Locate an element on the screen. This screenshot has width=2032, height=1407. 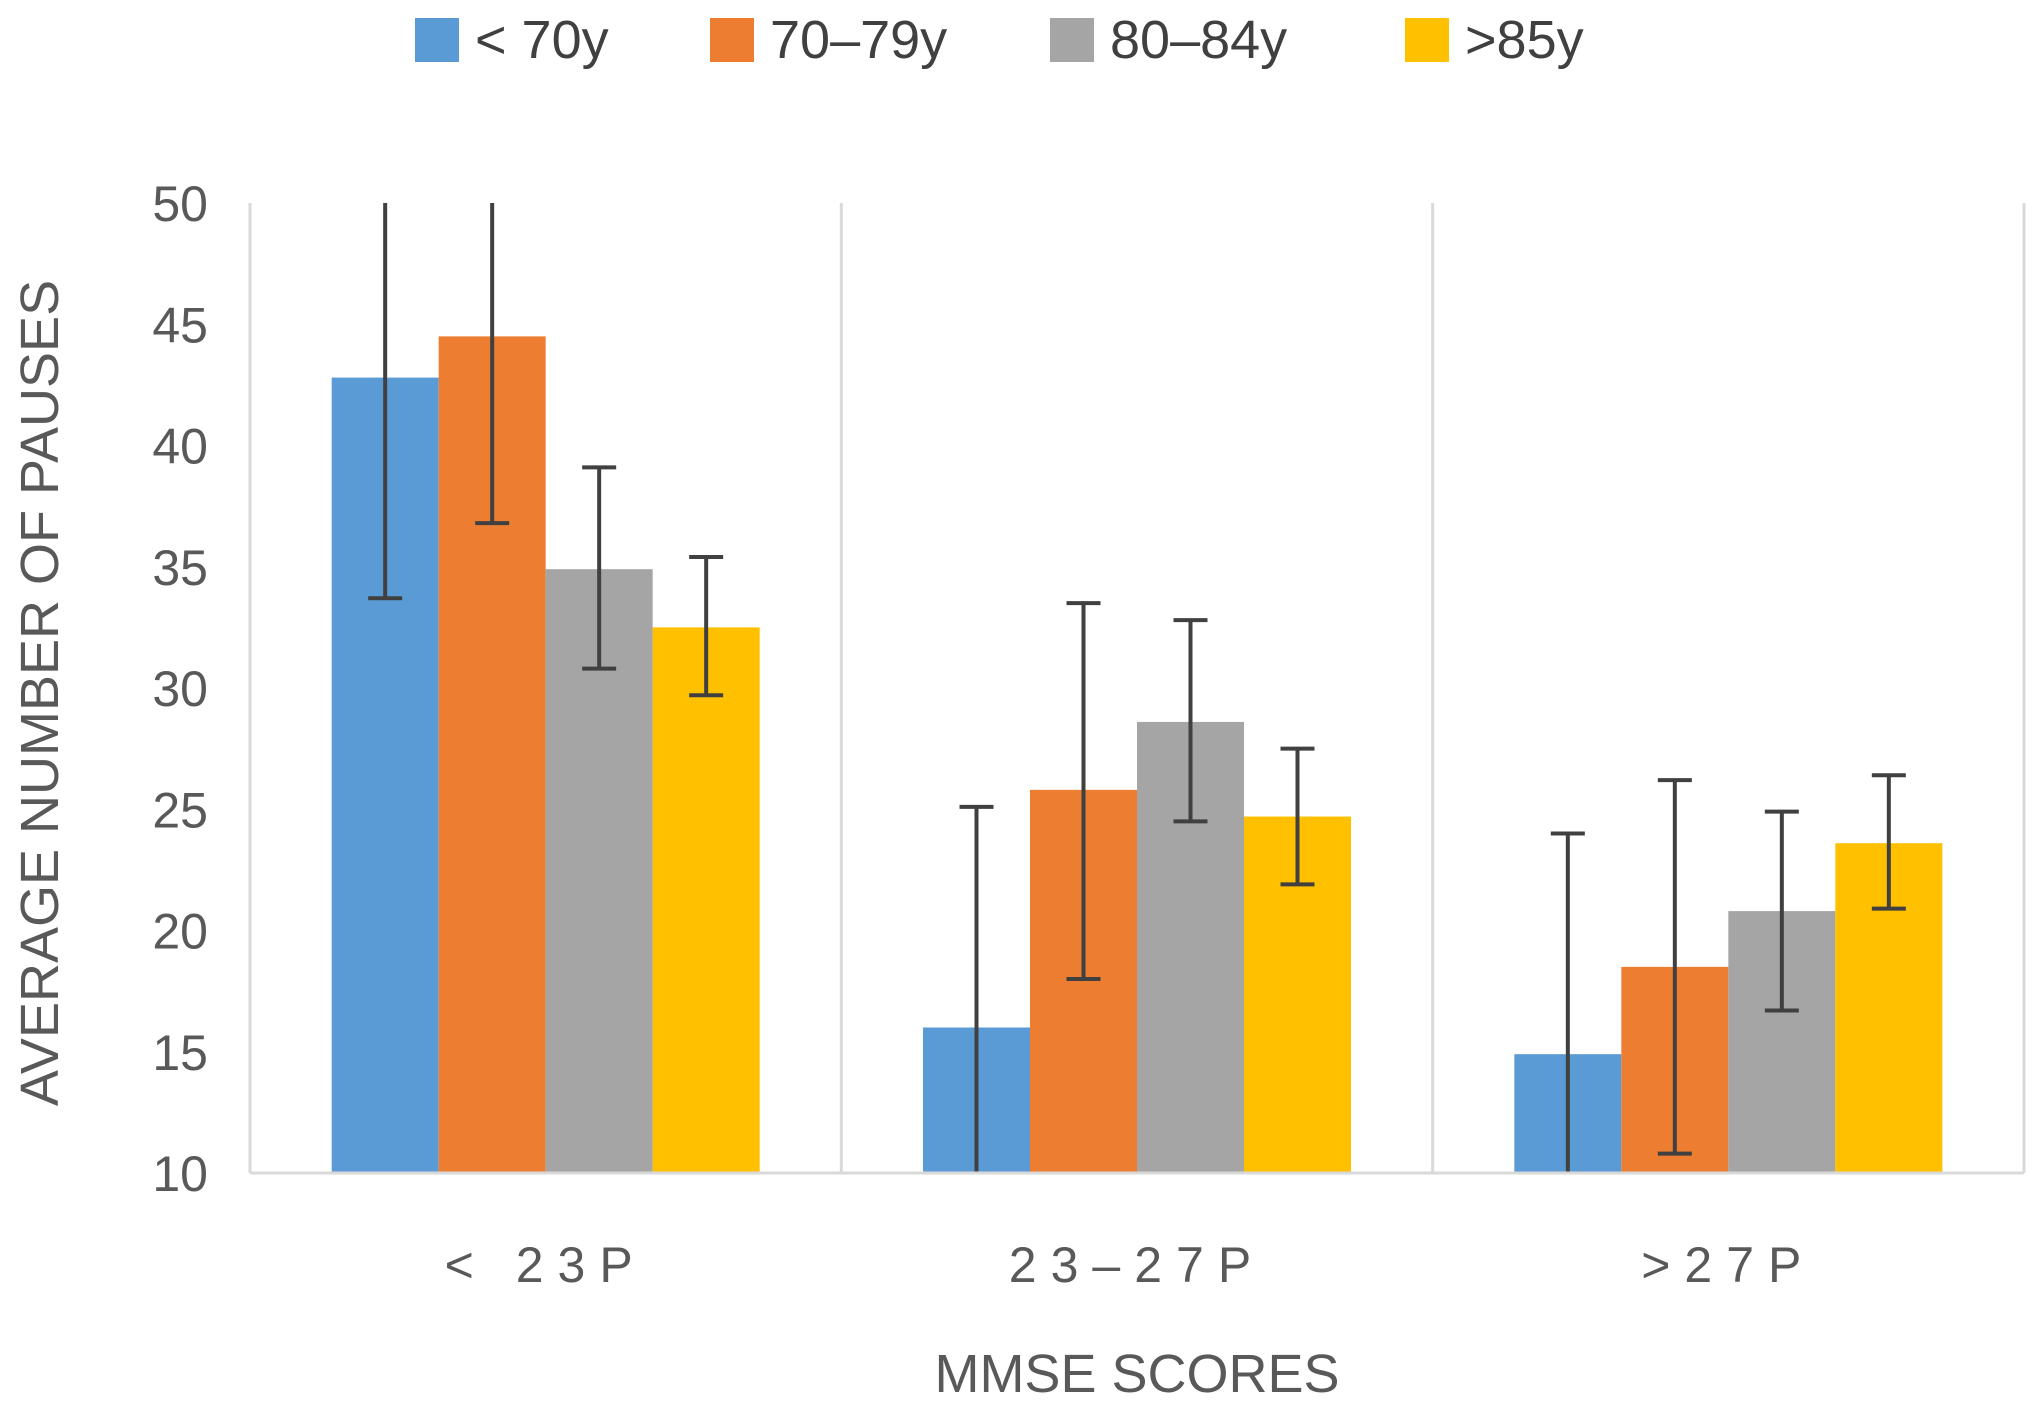
y-tick-label: 25 is located at coordinates (180, 810).